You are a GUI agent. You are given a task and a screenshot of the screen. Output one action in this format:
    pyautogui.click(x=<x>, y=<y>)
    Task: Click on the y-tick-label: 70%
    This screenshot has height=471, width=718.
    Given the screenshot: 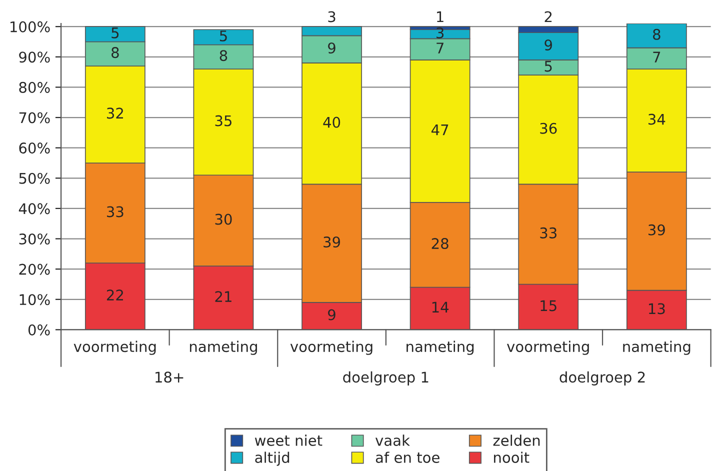 What is the action you would take?
    pyautogui.click(x=34, y=118)
    